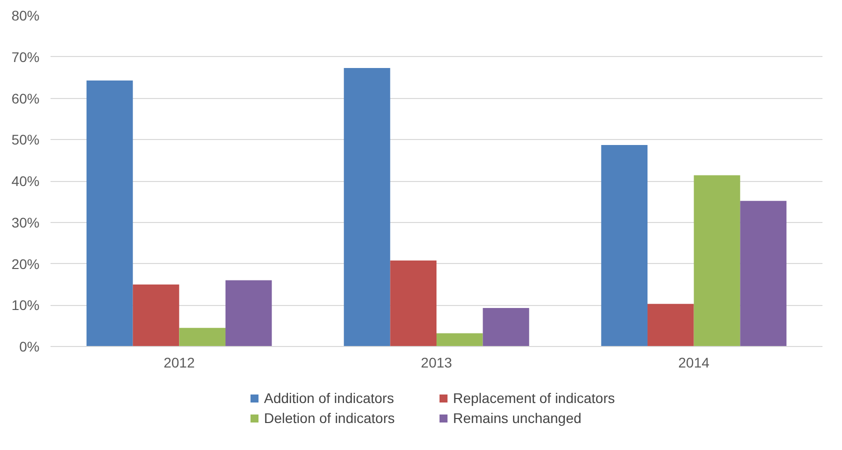 This screenshot has width=842, height=450. What do you see at coordinates (25, 305) in the screenshot?
I see `y-tick-label: 10%` at bounding box center [25, 305].